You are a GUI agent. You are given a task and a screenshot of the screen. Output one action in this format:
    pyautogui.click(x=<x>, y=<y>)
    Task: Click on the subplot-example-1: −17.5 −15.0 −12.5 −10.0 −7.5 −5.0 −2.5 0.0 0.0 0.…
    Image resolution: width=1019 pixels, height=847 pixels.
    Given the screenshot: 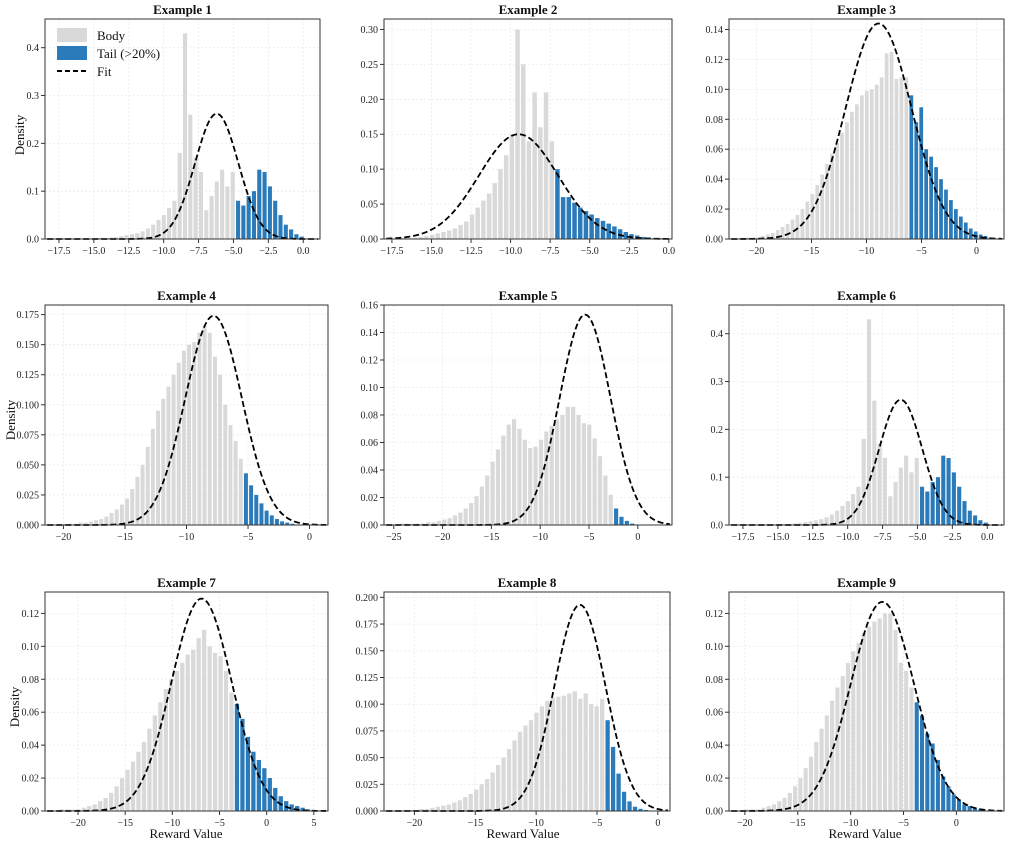 What is the action you would take?
    pyautogui.click(x=174, y=129)
    